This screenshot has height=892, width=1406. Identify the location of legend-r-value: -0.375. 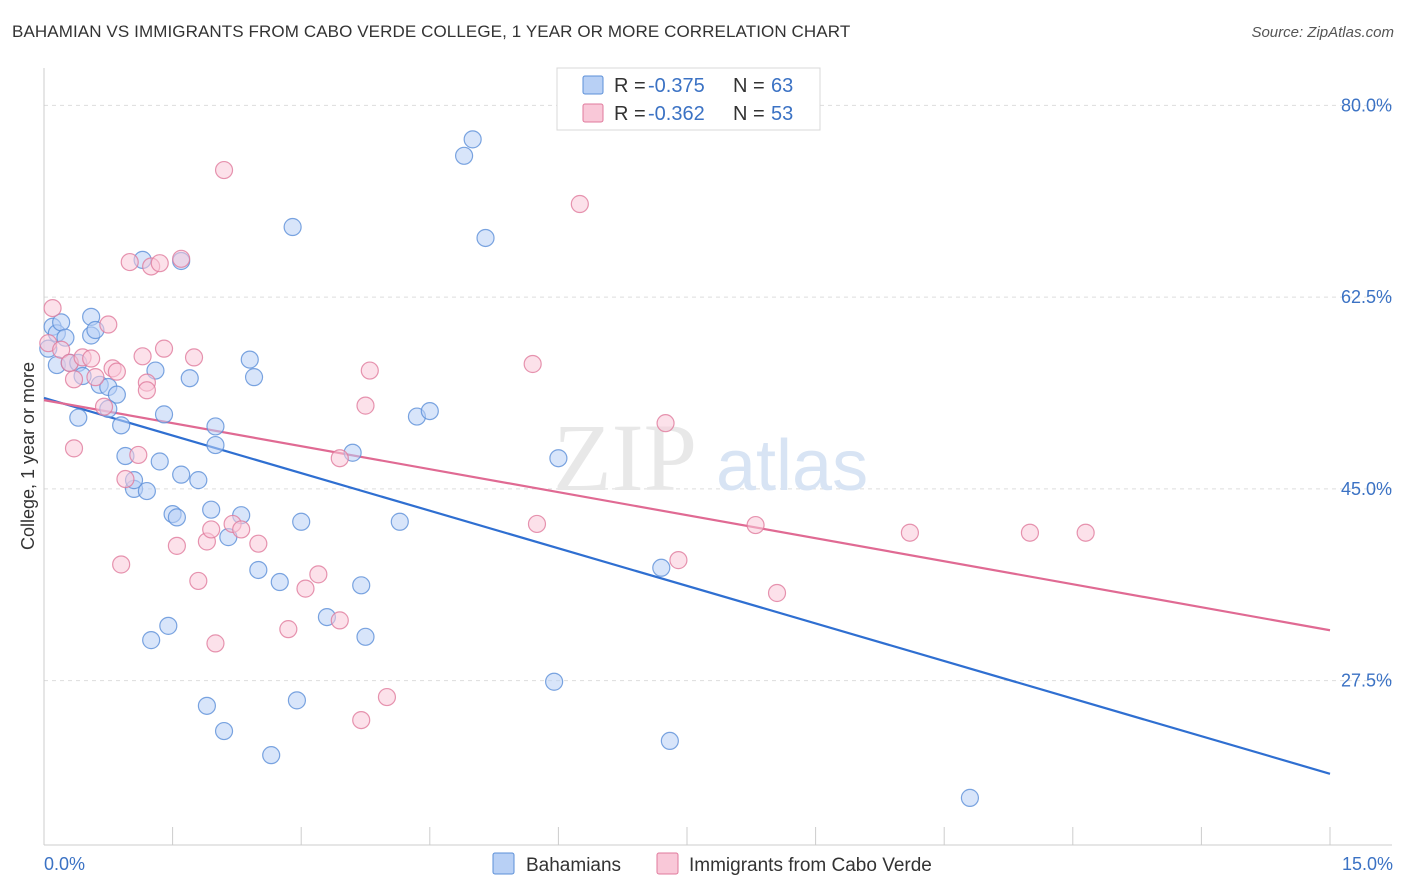
(676, 86).